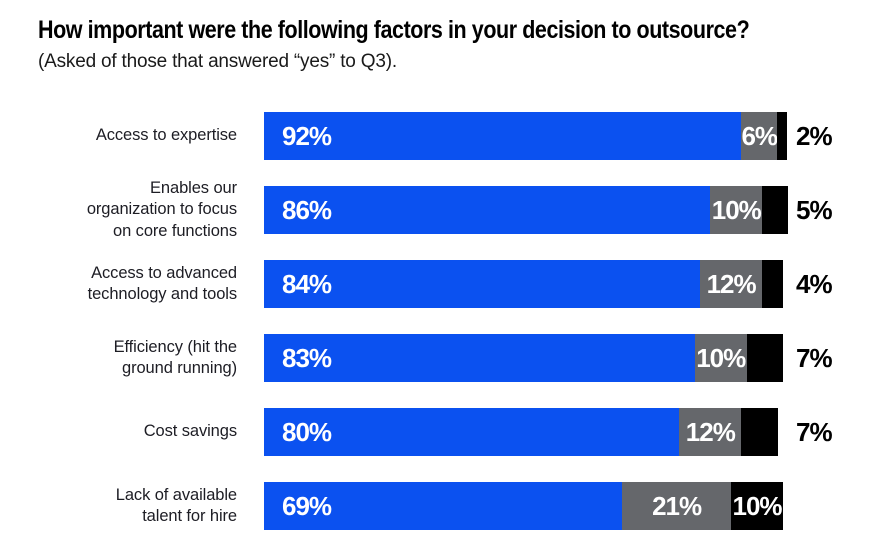  What do you see at coordinates (176, 505) in the screenshot?
I see `category-label: Lack of available talent for hire` at bounding box center [176, 505].